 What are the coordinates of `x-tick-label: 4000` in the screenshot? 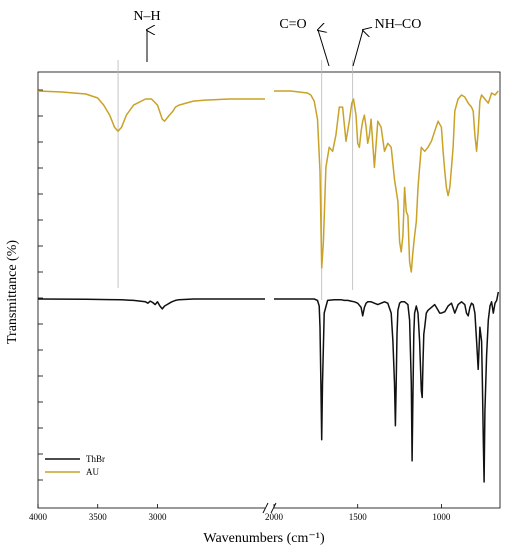 It's located at (38, 517).